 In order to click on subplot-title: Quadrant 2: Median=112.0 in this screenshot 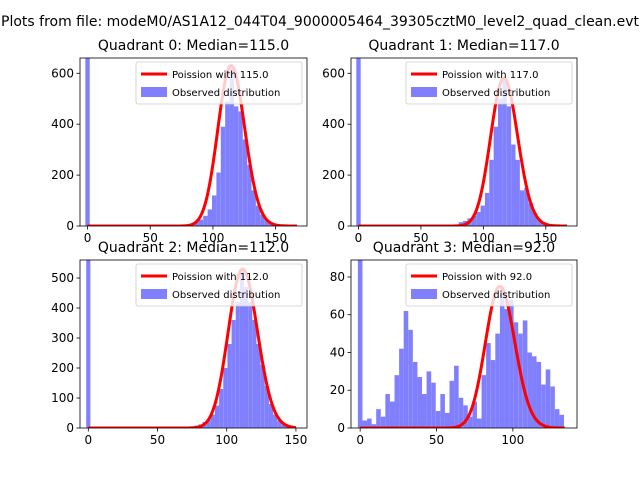, I will do `click(193, 248)`.